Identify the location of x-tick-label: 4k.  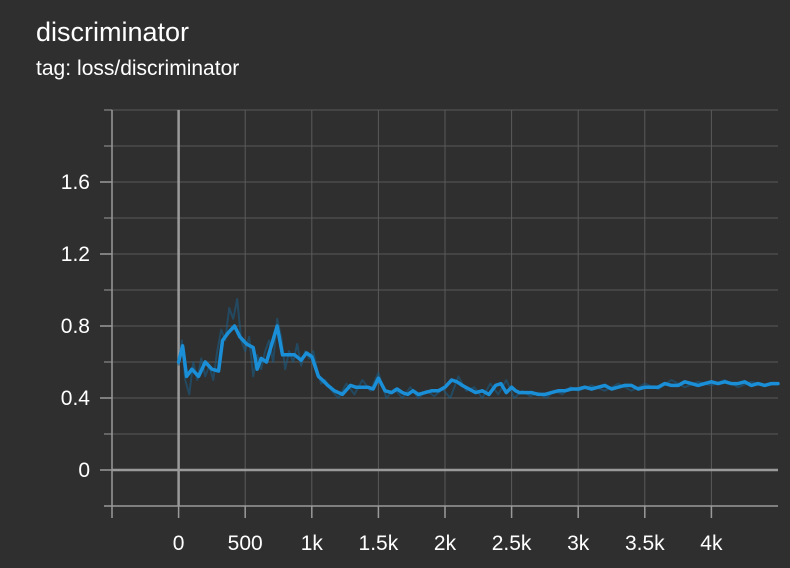
(711, 543).